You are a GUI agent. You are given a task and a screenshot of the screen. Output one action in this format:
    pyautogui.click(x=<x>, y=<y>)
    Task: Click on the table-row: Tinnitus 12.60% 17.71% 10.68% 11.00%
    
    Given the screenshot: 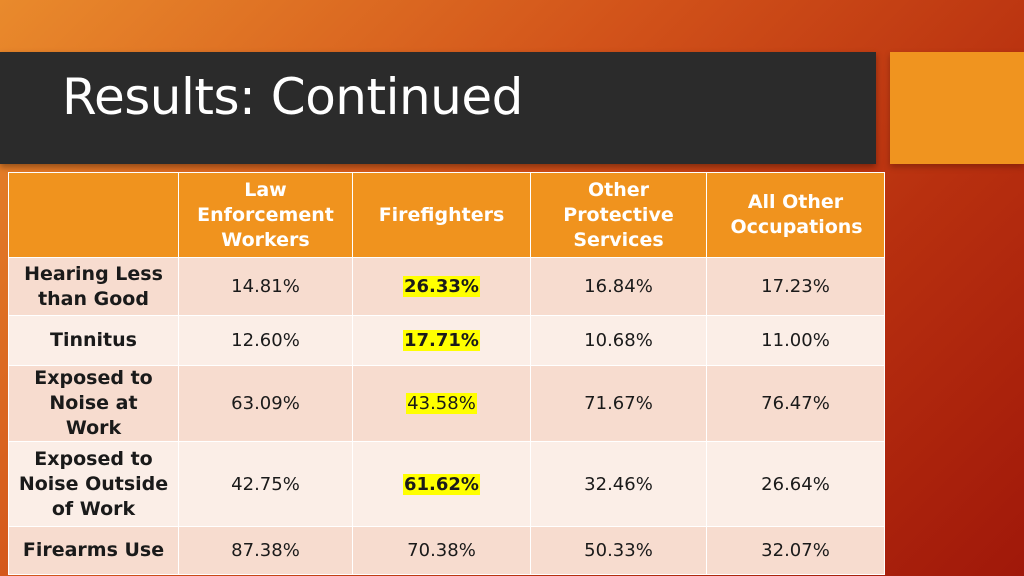 What is the action you would take?
    pyautogui.click(x=446, y=340)
    